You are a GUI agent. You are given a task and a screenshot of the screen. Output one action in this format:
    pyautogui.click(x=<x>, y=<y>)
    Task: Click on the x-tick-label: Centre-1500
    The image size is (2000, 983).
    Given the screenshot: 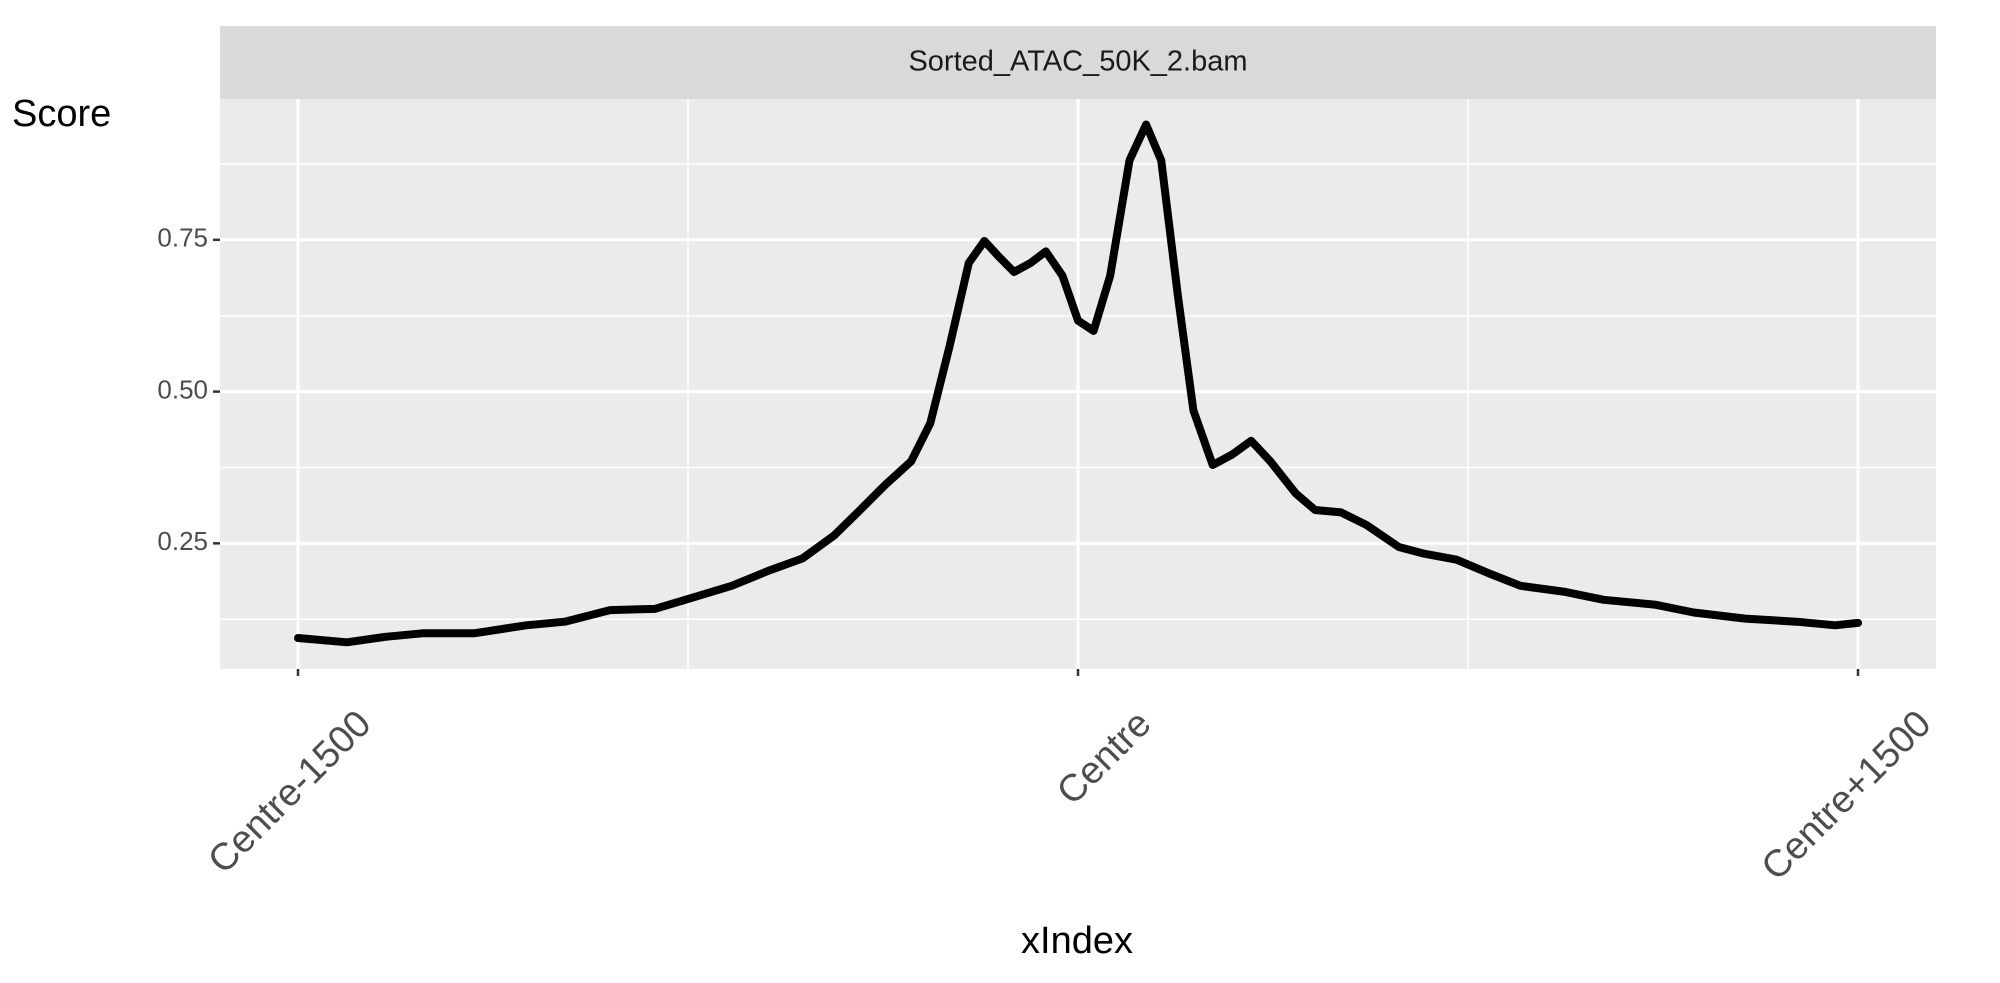 What is the action you would take?
    pyautogui.click(x=289, y=792)
    